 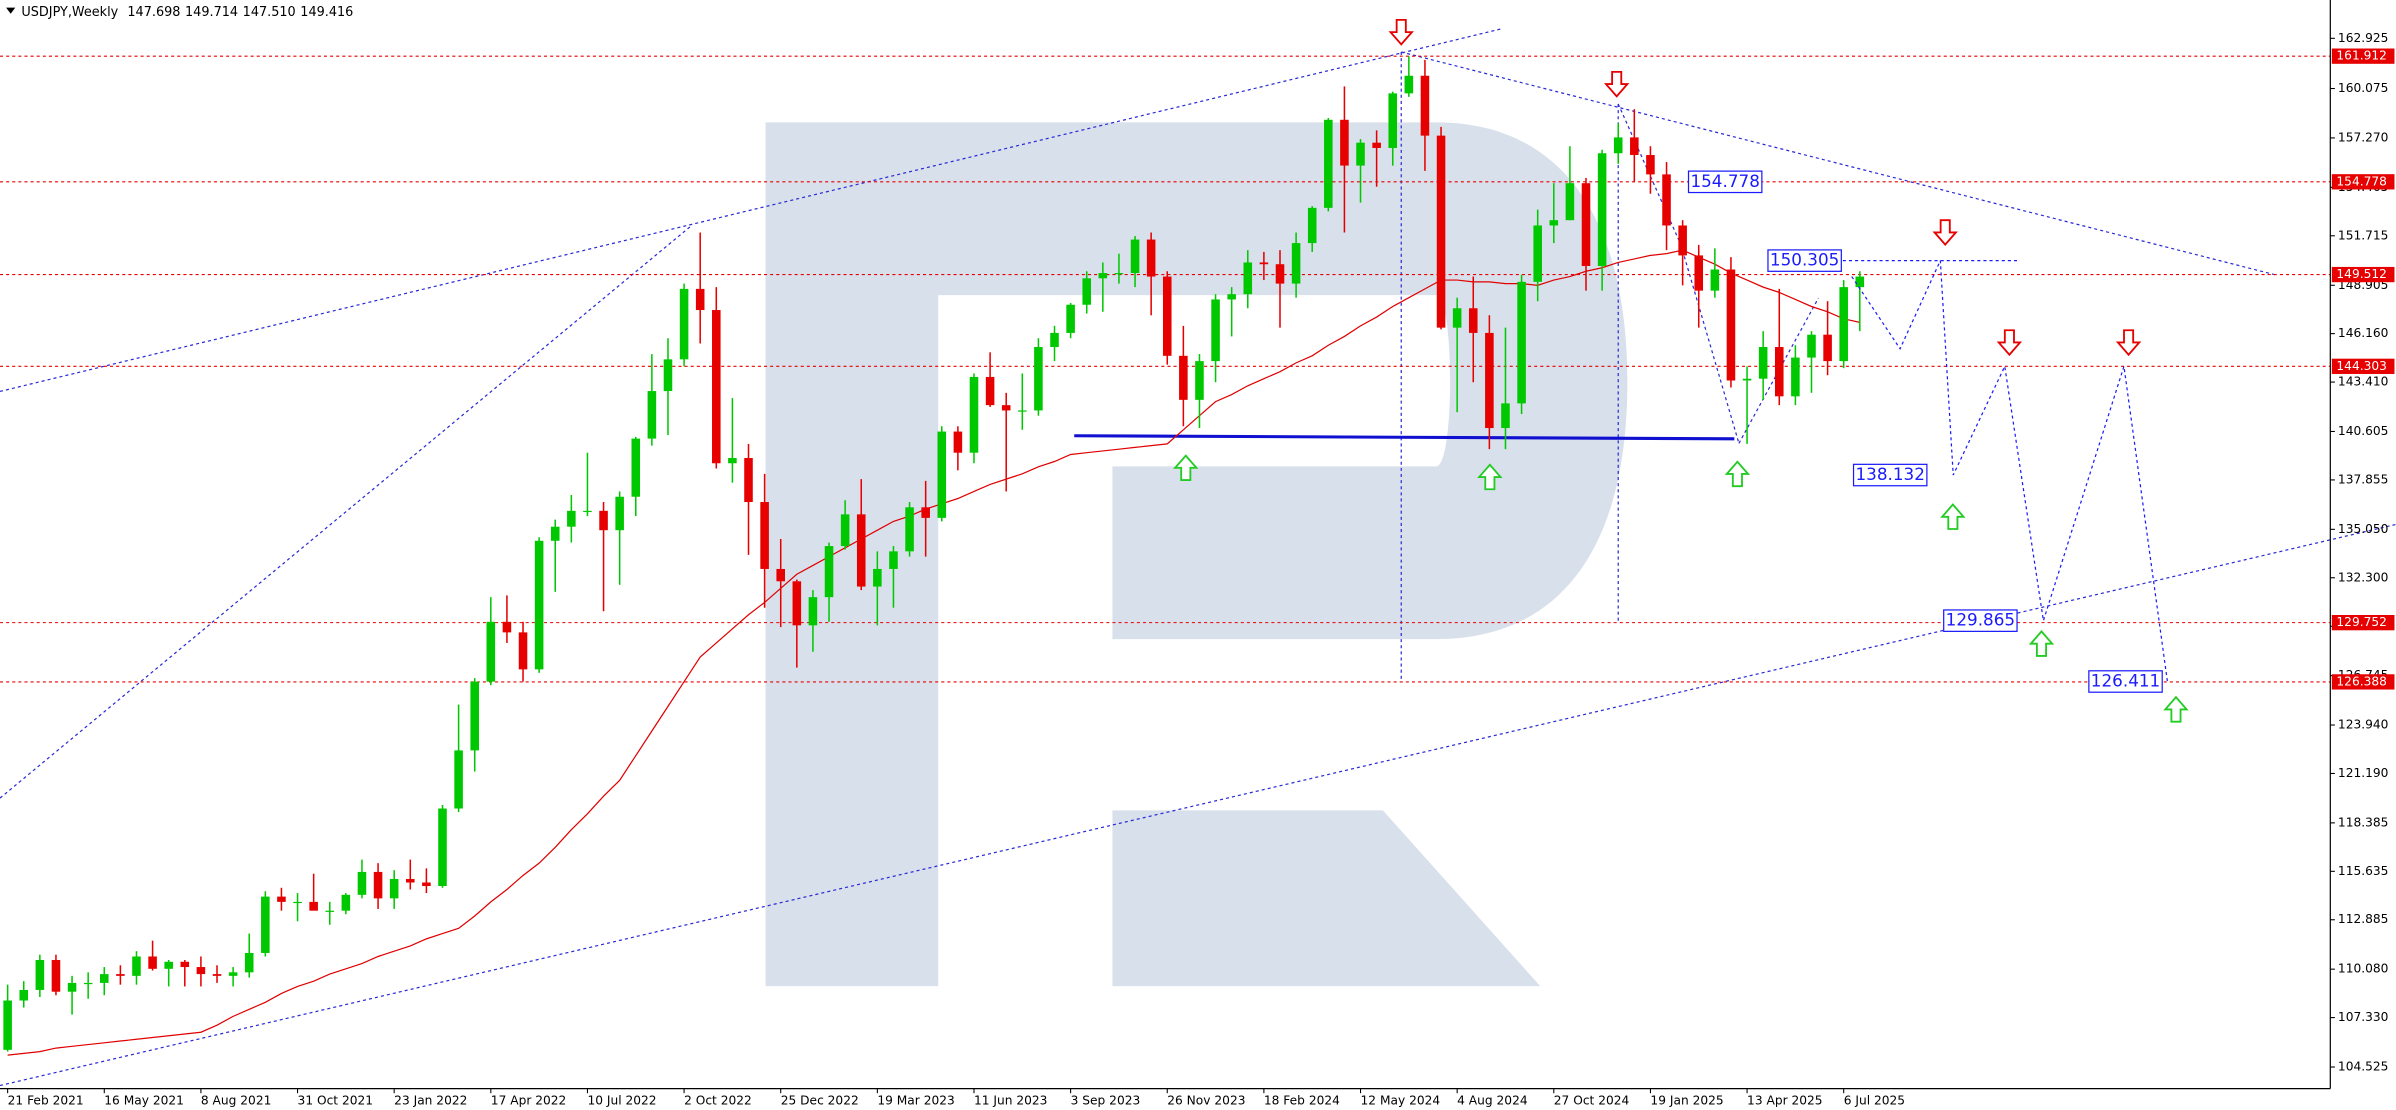 What do you see at coordinates (2363, 725) in the screenshot?
I see `y-tick-label: 123.940` at bounding box center [2363, 725].